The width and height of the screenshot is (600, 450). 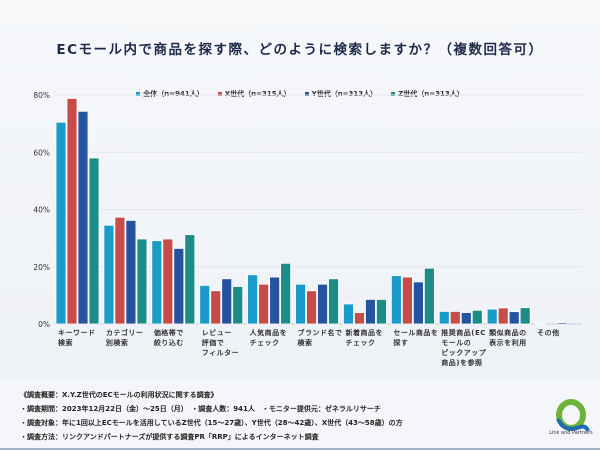 What do you see at coordinates (464, 348) in the screenshot?
I see `x-tick-label: 推奨商品(EC モールの ピックアップ 商品)を参照` at bounding box center [464, 348].